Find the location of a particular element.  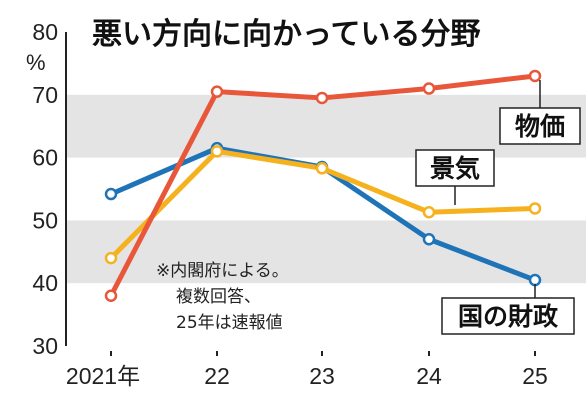

legend-keiki-box is located at coordinates (455, 168).